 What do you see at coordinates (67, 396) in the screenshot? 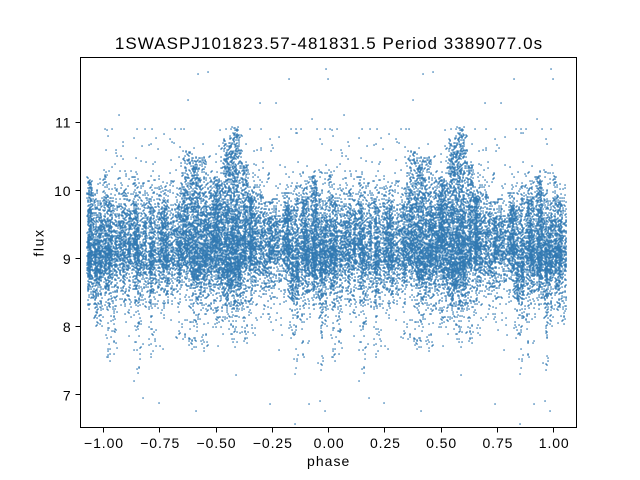
I see `svg-text: 7` at bounding box center [67, 396].